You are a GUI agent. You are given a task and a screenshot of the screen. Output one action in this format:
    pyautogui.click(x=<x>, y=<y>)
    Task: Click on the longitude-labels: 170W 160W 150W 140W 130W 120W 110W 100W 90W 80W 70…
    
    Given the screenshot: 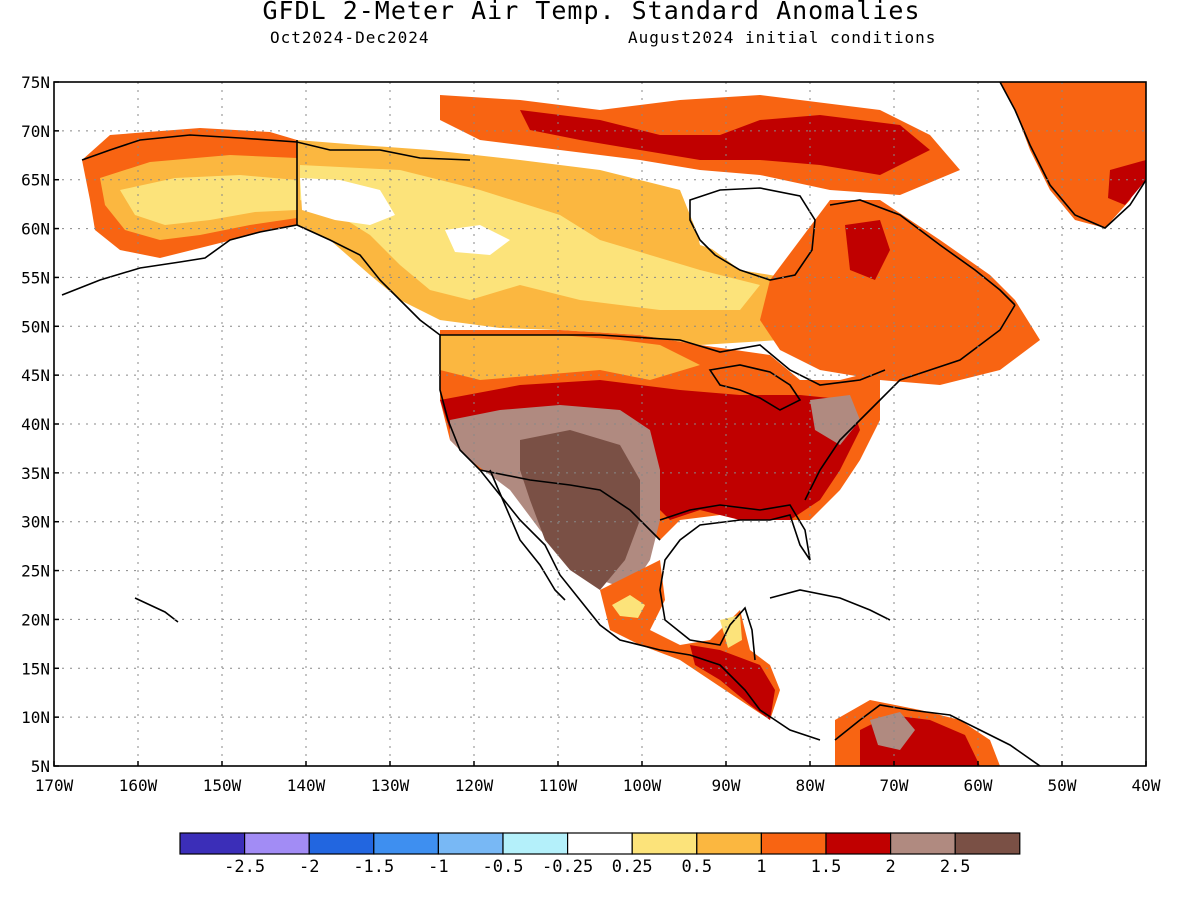 What is the action you would take?
    pyautogui.click(x=598, y=785)
    